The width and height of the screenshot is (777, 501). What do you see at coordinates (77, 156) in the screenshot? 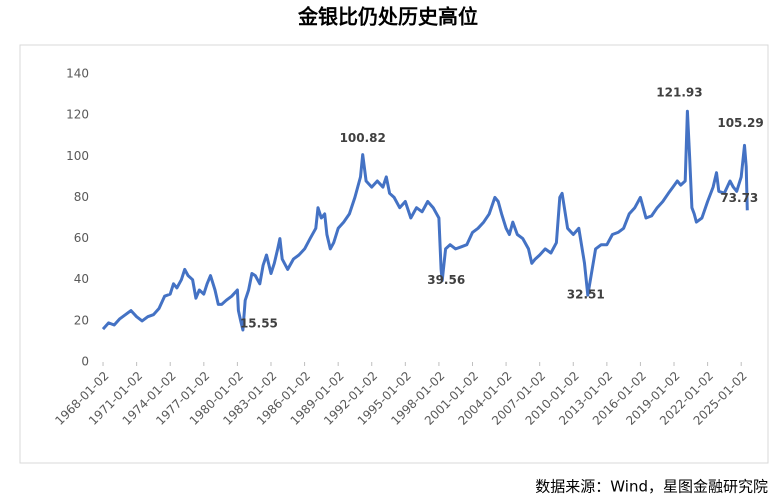
I see `y-tick-label: 100` at bounding box center [77, 156].